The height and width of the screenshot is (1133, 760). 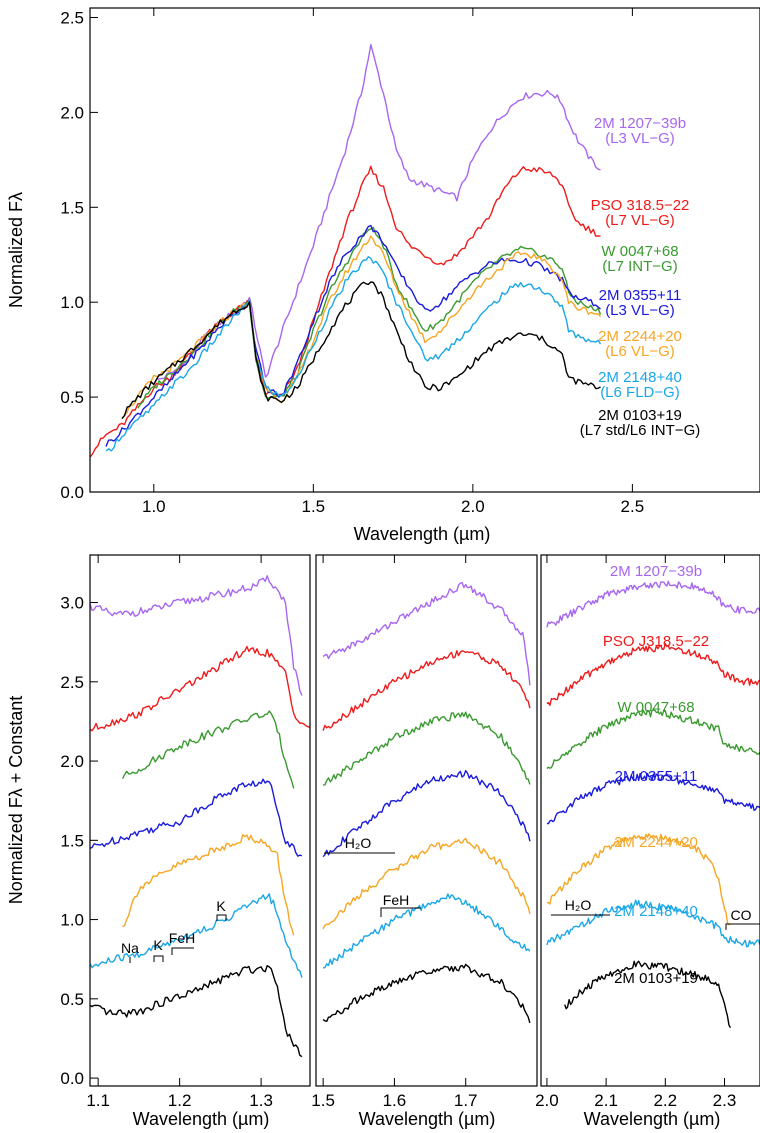 What do you see at coordinates (98, 1100) in the screenshot?
I see `x-tick-label: 1.1` at bounding box center [98, 1100].